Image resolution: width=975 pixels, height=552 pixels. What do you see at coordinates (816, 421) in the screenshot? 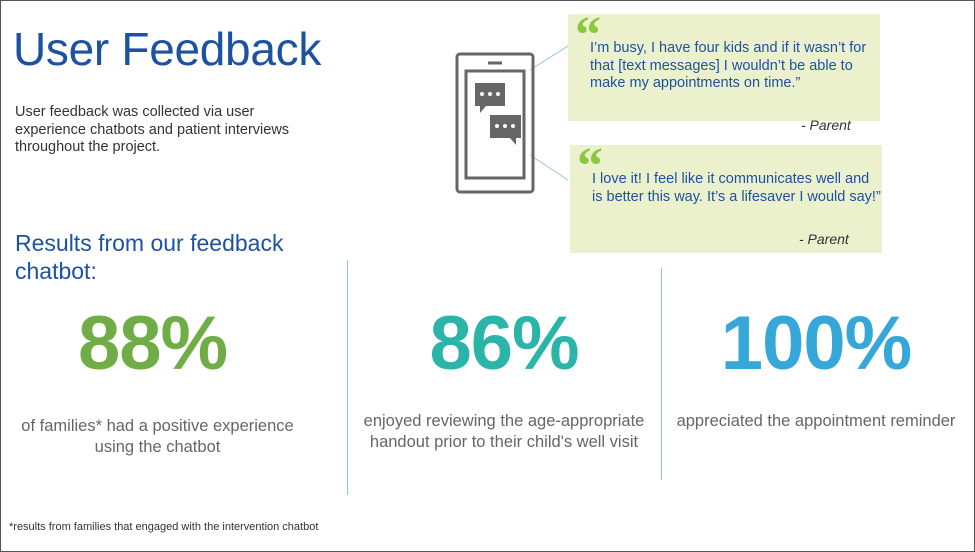
I see `stat-description: appreciated the appointment reminder` at bounding box center [816, 421].